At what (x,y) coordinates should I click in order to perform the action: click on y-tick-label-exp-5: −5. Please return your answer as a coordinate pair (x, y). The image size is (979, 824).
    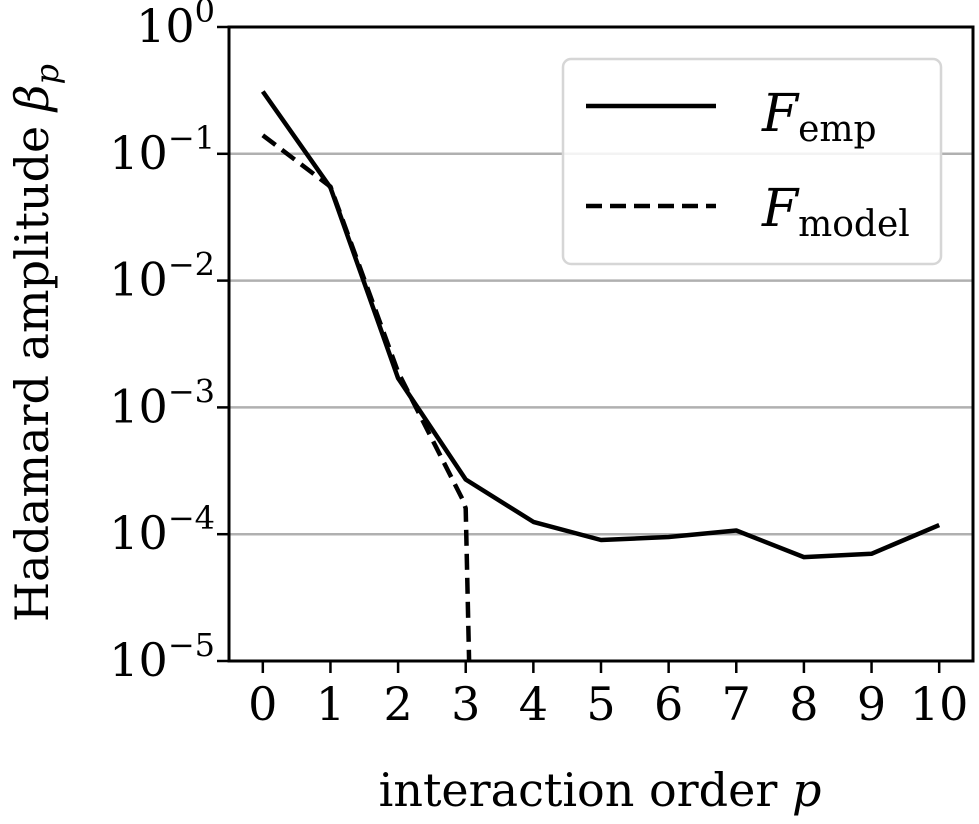
    Looking at the image, I should click on (191, 645).